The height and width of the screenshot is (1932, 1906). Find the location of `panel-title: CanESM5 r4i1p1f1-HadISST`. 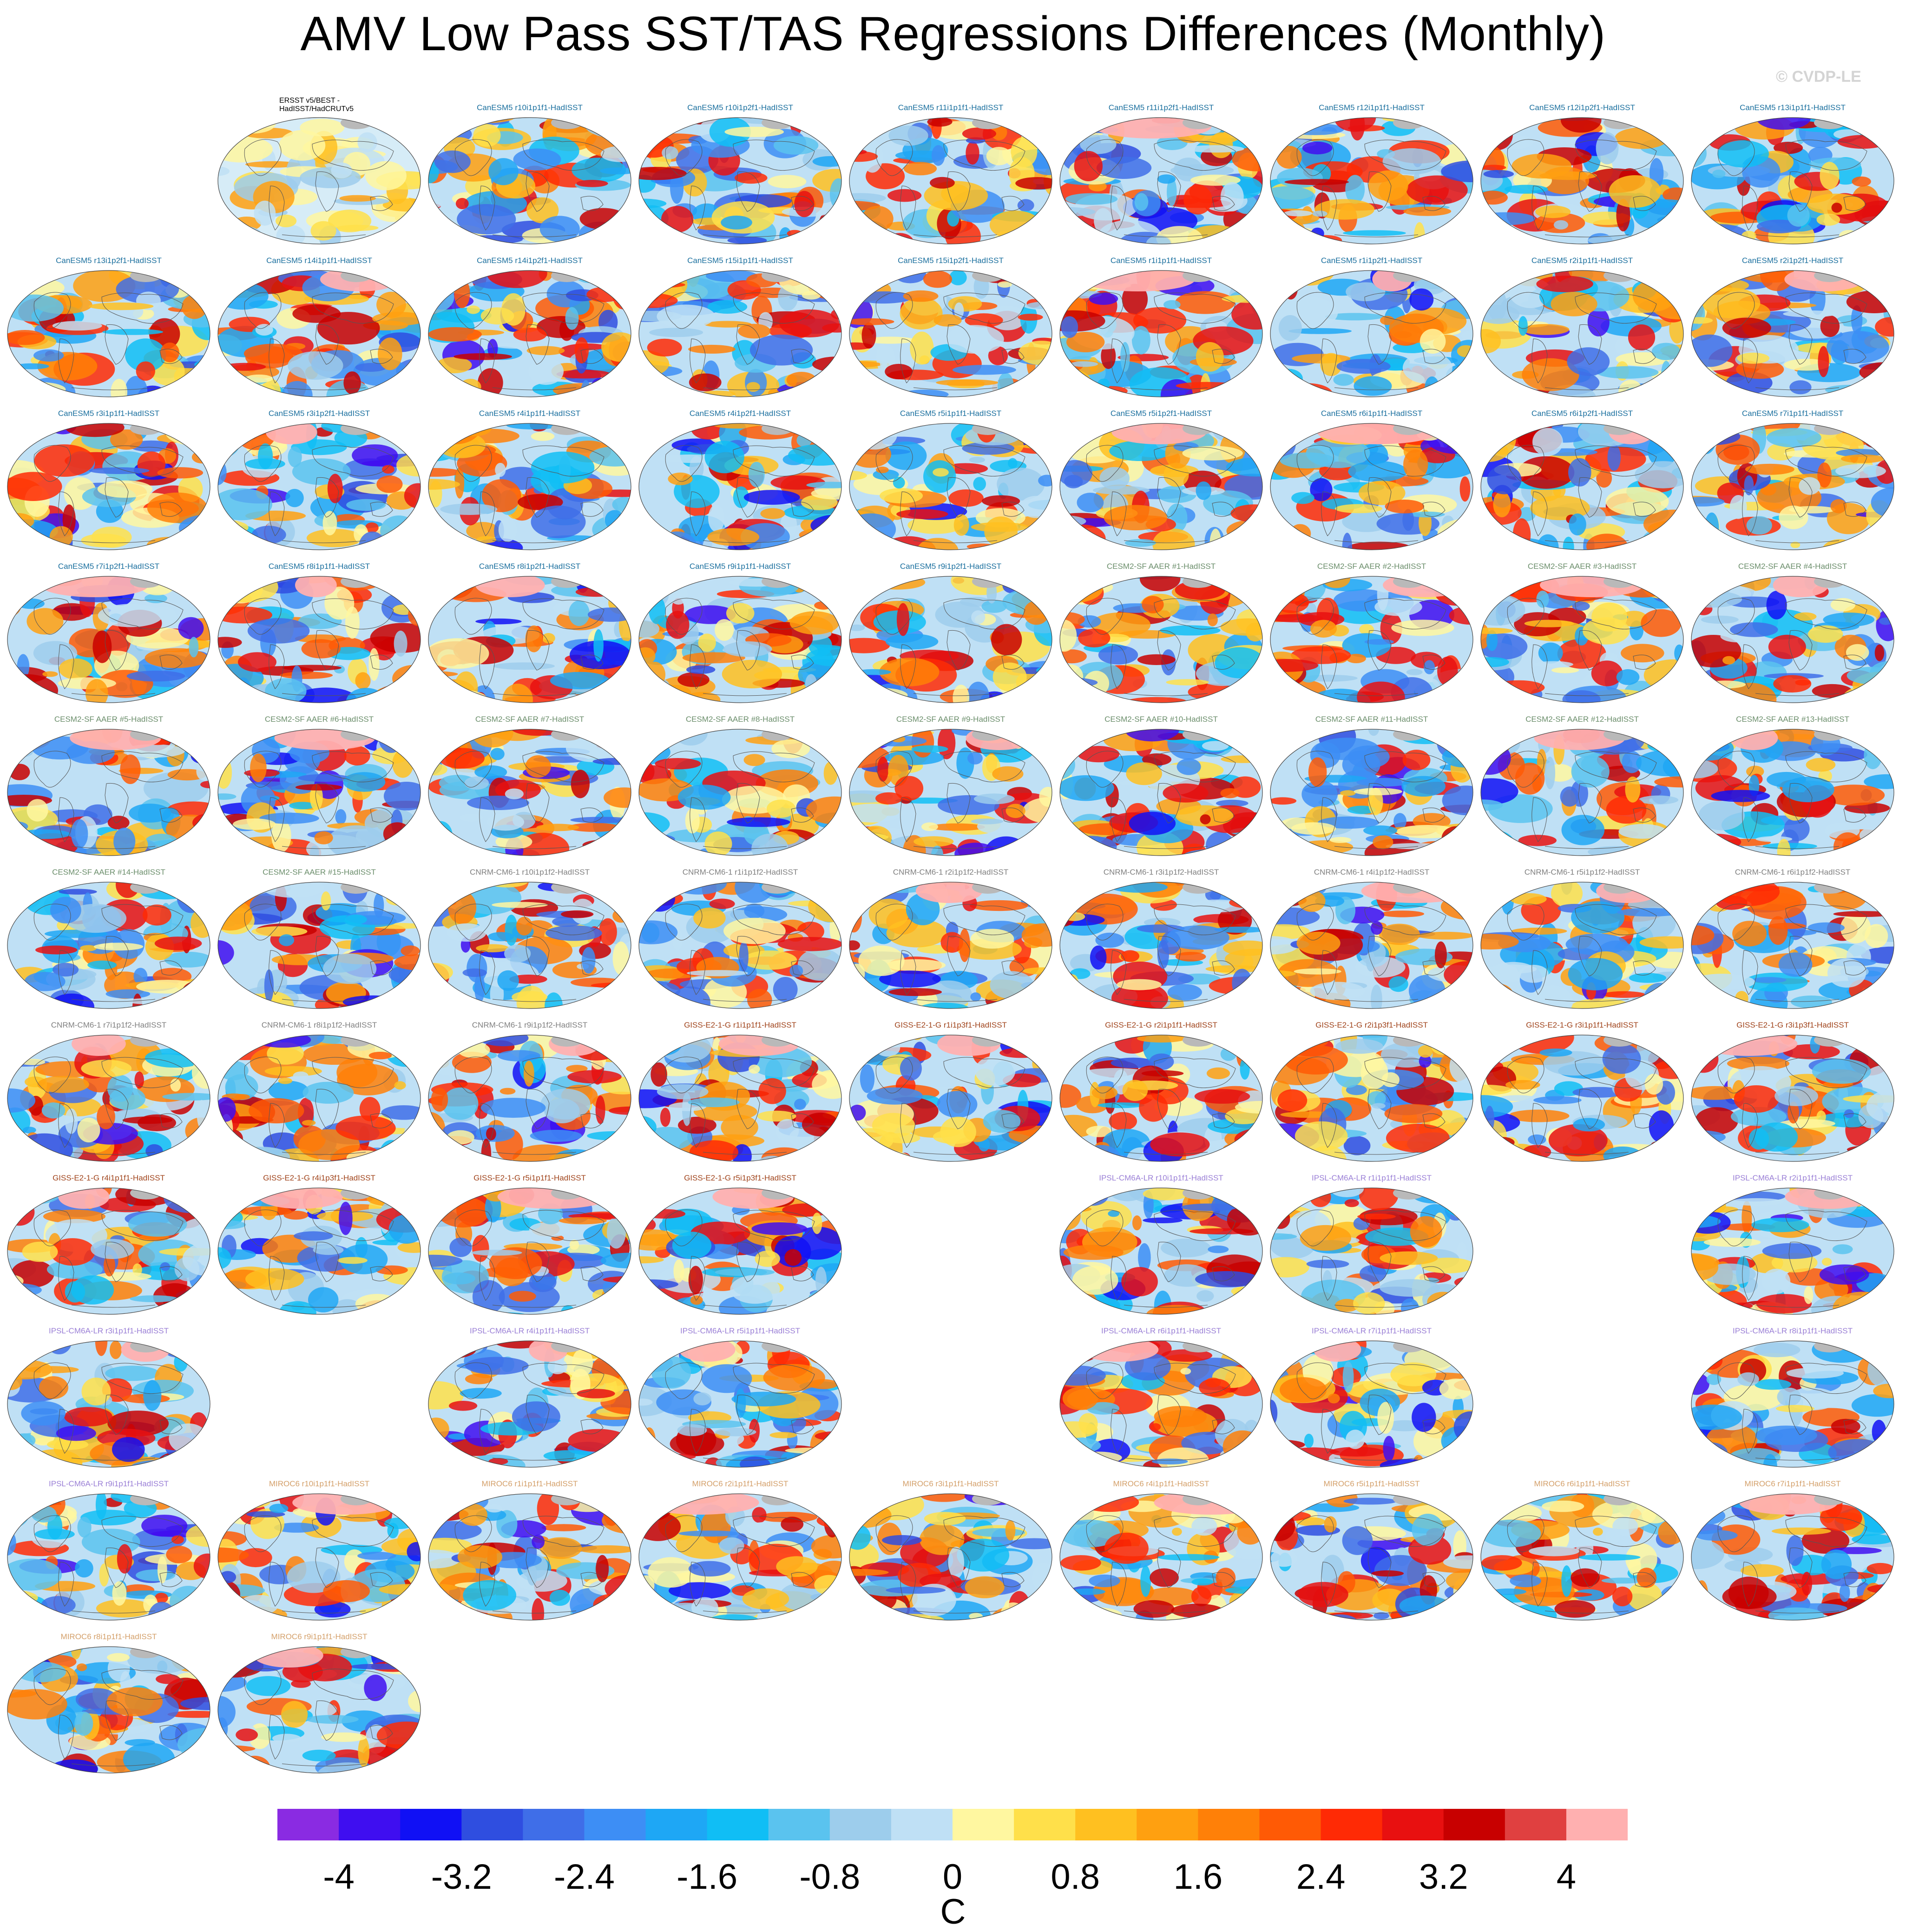

panel-title: CanESM5 r4i1p1f1-HadISST is located at coordinates (530, 413).